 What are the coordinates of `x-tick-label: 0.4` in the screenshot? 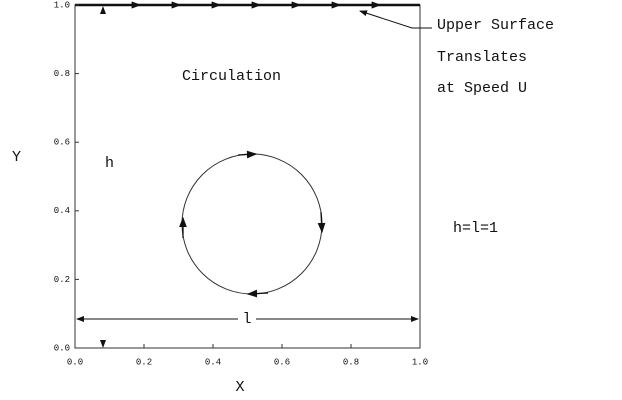 It's located at (213, 362).